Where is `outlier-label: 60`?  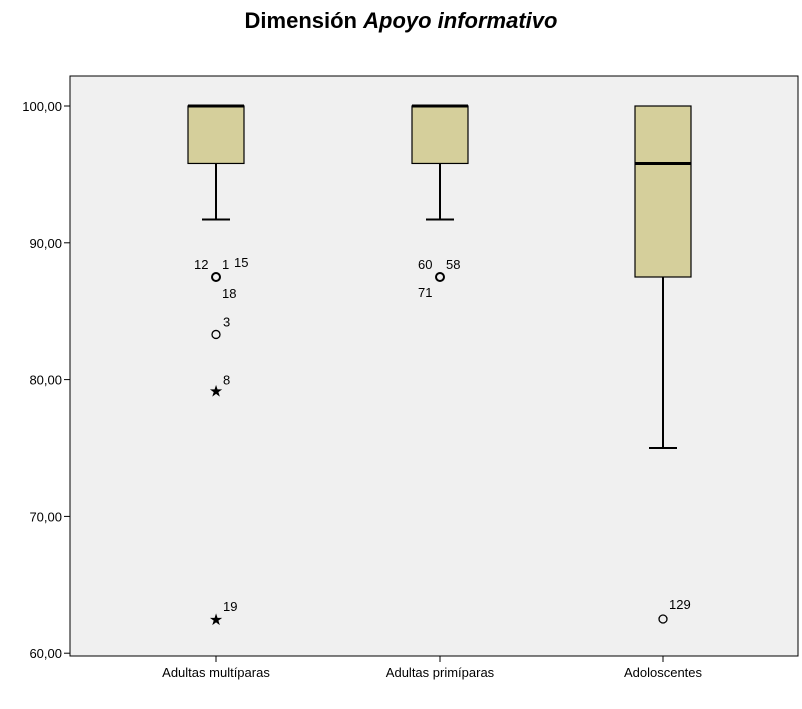 outlier-label: 60 is located at coordinates (425, 264).